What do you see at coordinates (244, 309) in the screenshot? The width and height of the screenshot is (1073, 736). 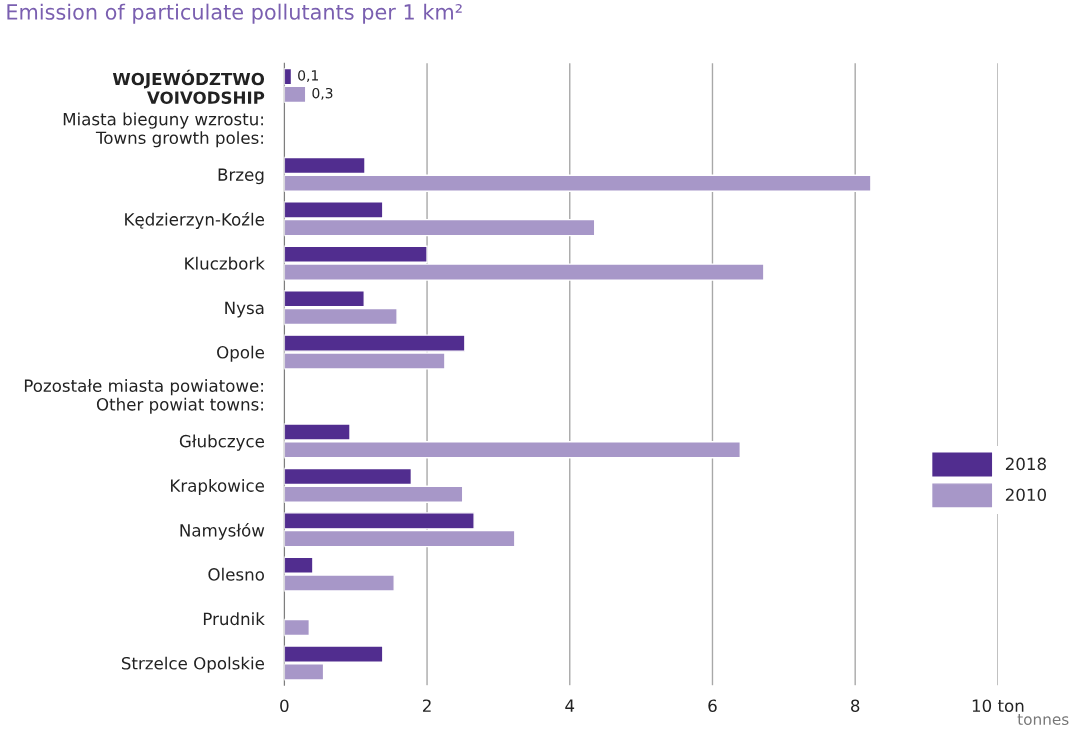 I see `y-tick-label: Nysa` at bounding box center [244, 309].